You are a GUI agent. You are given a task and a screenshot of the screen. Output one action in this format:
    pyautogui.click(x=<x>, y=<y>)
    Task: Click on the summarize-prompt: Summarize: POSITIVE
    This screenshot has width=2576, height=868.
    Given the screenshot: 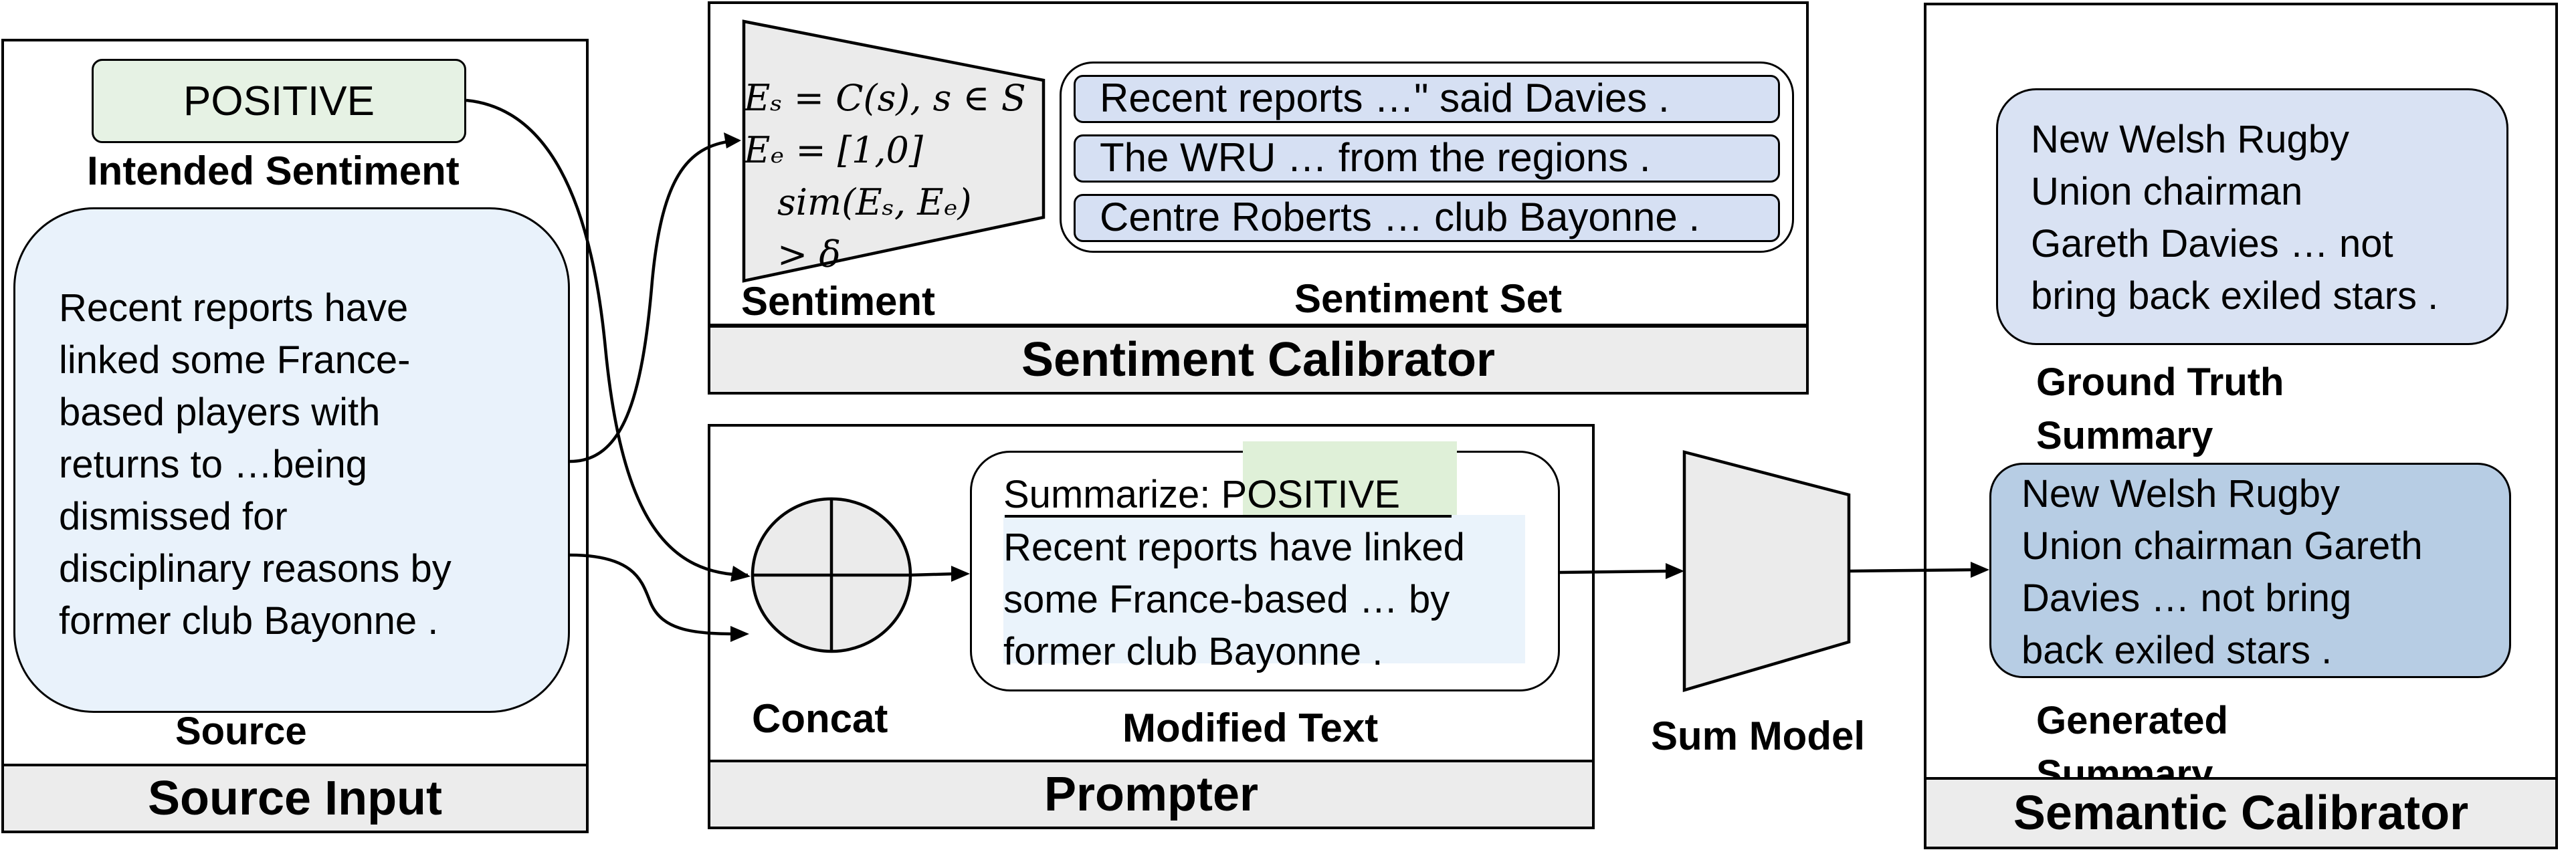 What is the action you would take?
    pyautogui.click(x=1201, y=495)
    